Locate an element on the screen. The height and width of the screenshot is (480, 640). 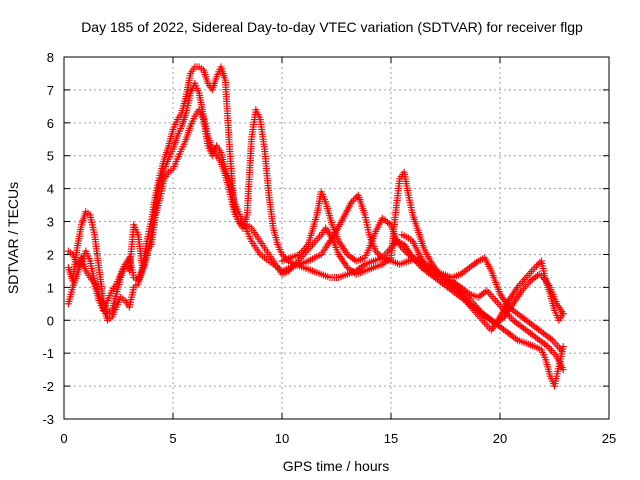
series-track-e is located at coordinates (482, 279).